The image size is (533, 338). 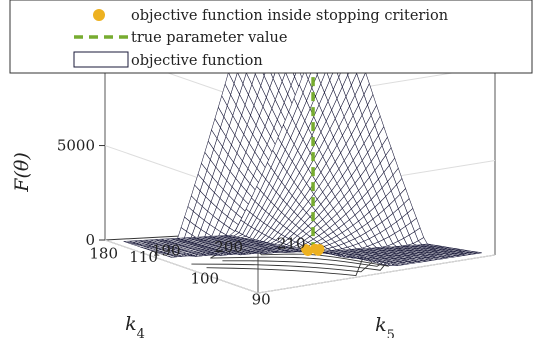 What do you see at coordinates (90, 240) in the screenshot?
I see `z-tick-label: 0` at bounding box center [90, 240].